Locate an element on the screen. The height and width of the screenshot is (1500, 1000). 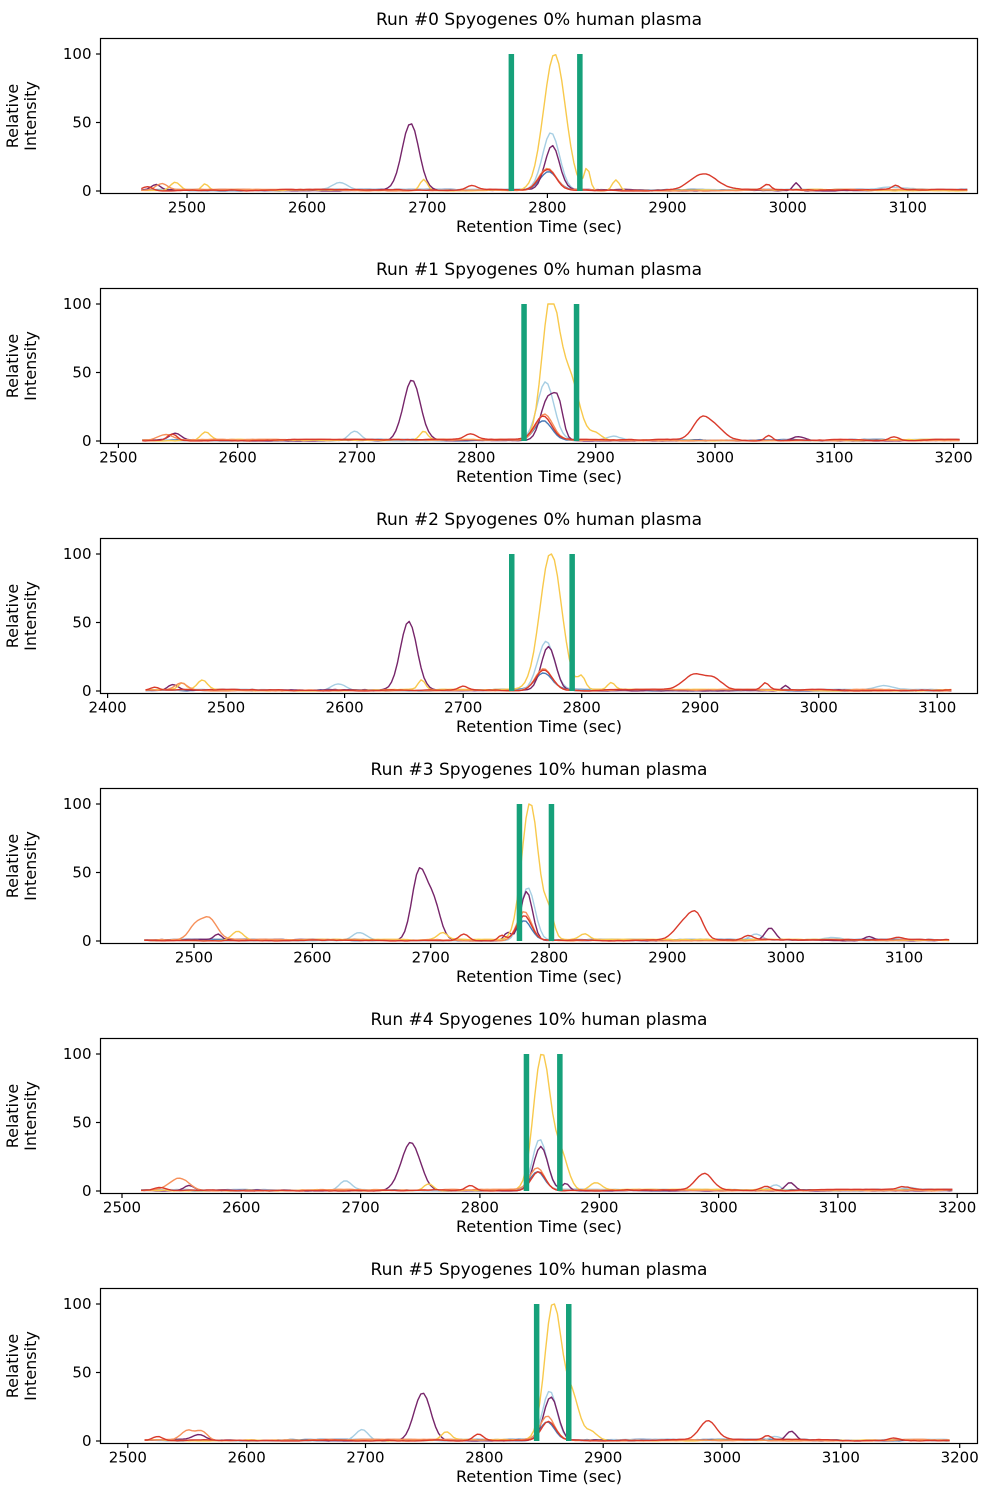
chart-title: Run #5 Spyogenes 10% human plasma is located at coordinates (539, 1270).